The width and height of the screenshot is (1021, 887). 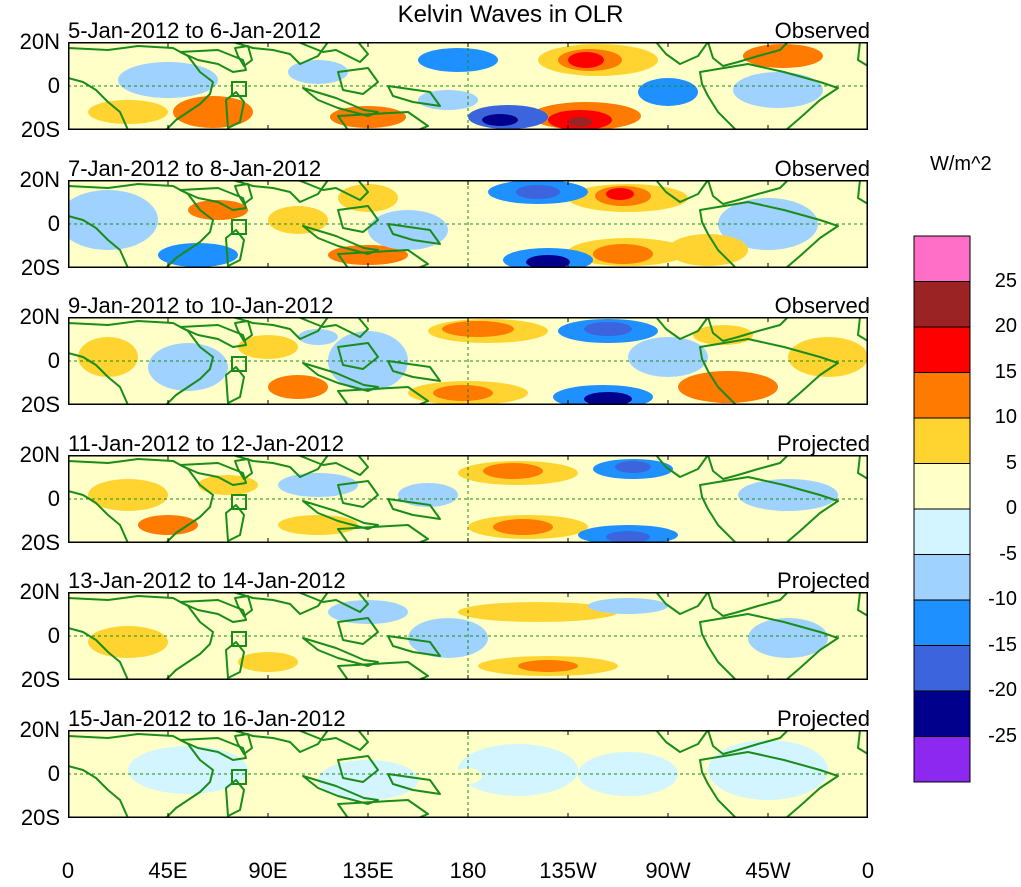 I want to click on map-panel: 5-Jan-2012 to 6-Jan-2012 Observed 20N 0 20S, so click(x=450, y=83).